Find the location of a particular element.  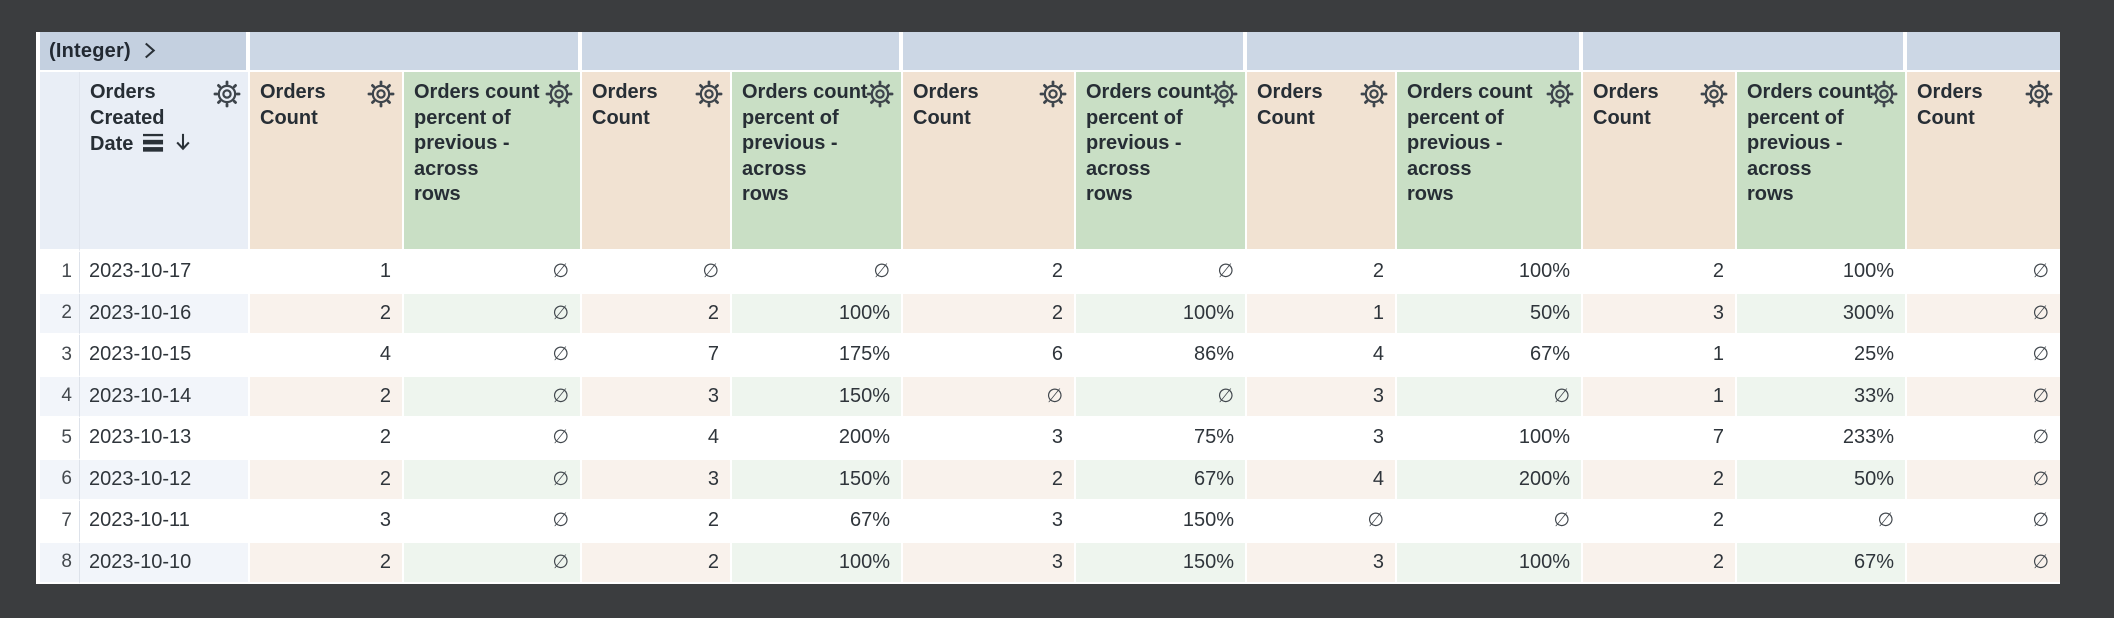

percent-of-previous-cell: 33% is located at coordinates (1822, 397).